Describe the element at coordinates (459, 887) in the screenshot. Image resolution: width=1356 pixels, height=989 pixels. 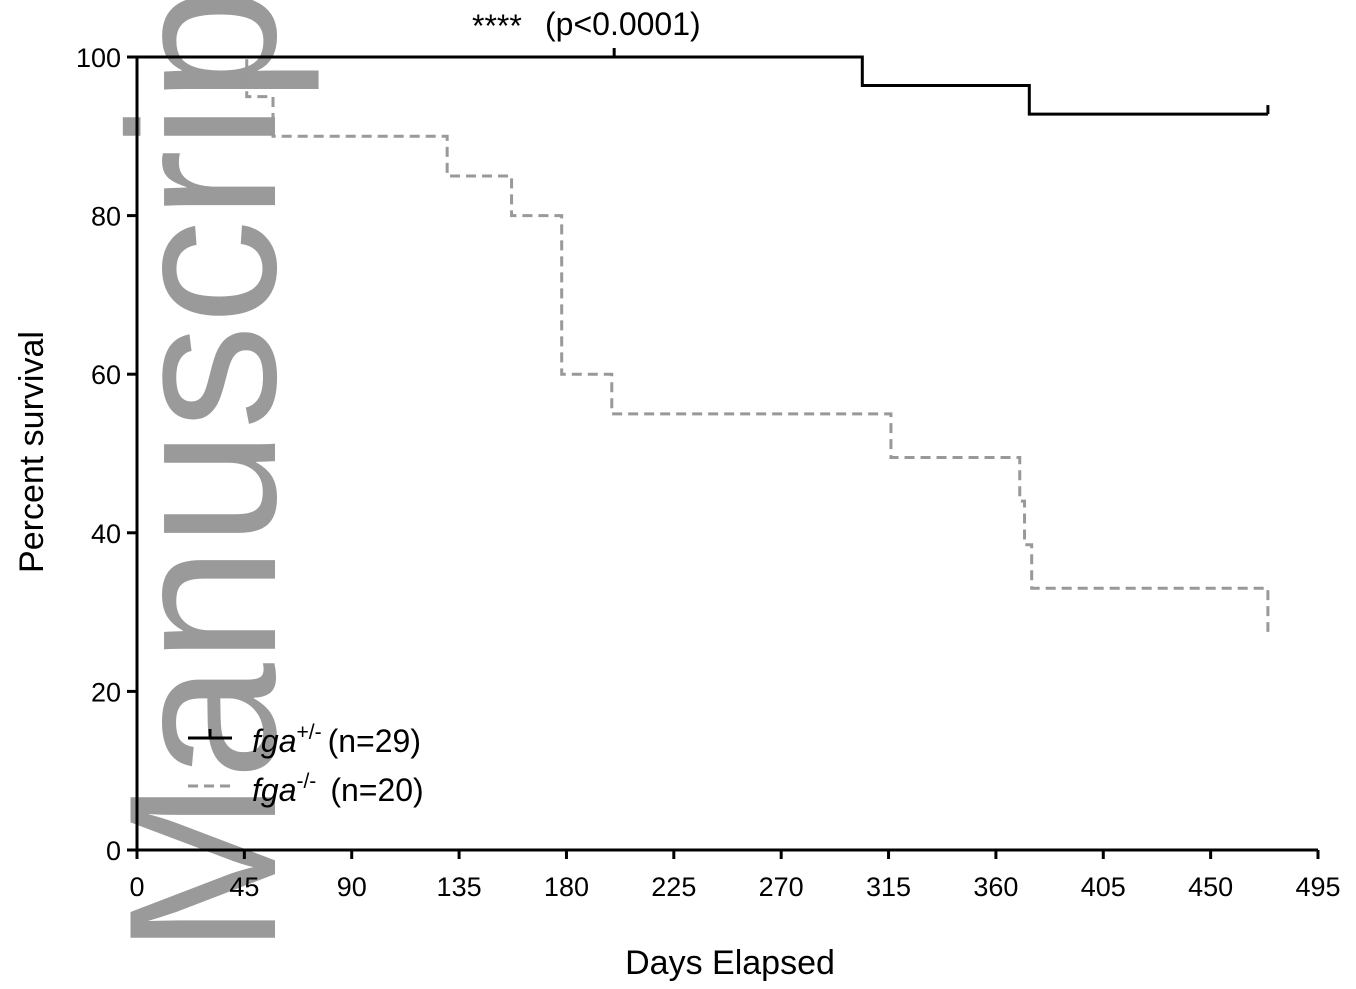
I see `x-tick-label: 135` at that location.